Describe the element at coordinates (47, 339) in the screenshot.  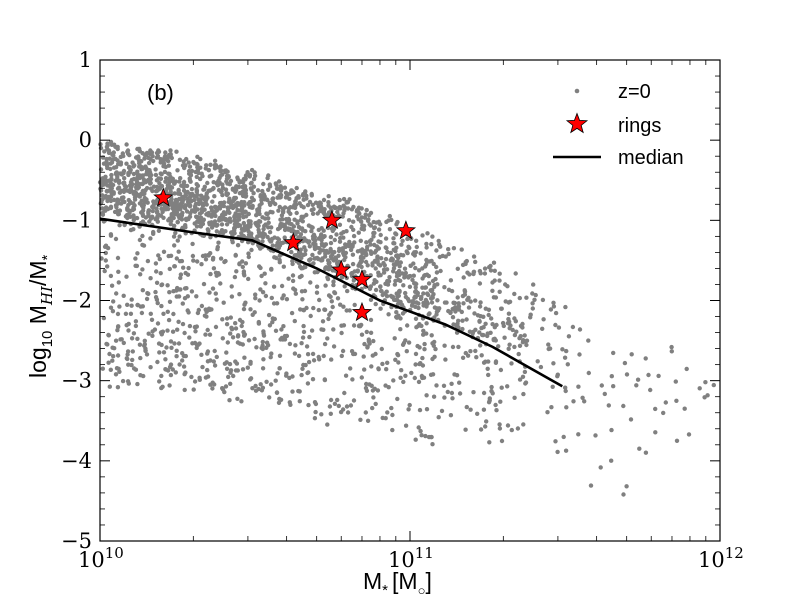
I see `y-axis-title-prefix-sub: 10` at that location.